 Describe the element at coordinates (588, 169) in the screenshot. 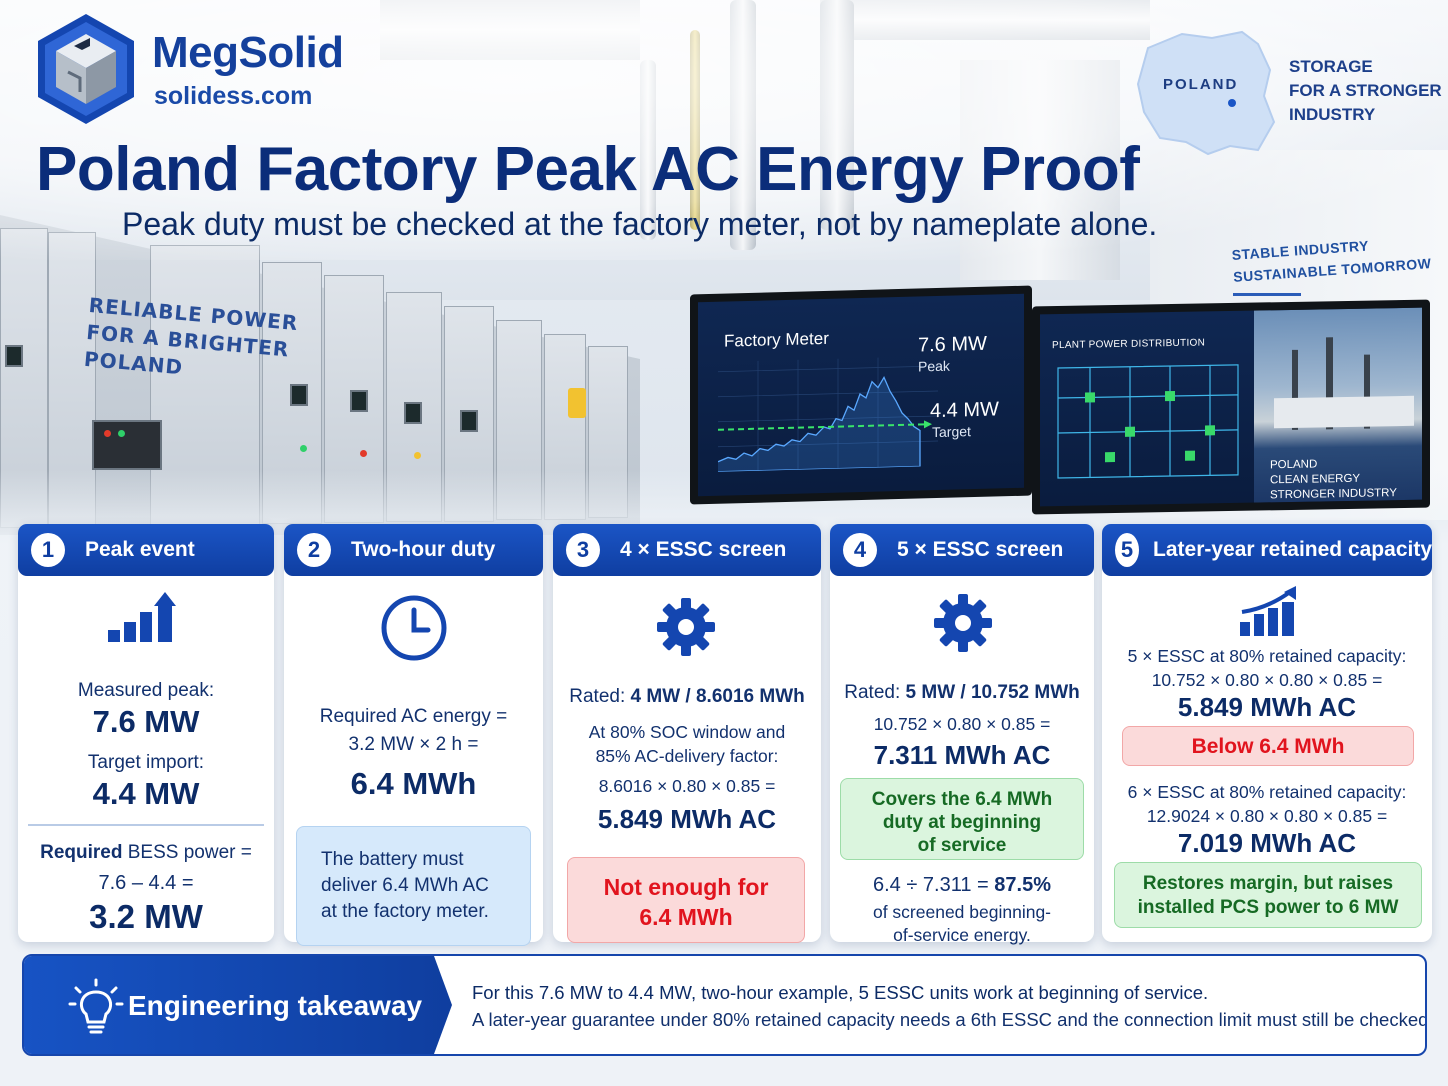

I see `page-title: Poland Factory Peak AC Energy Proof` at that location.